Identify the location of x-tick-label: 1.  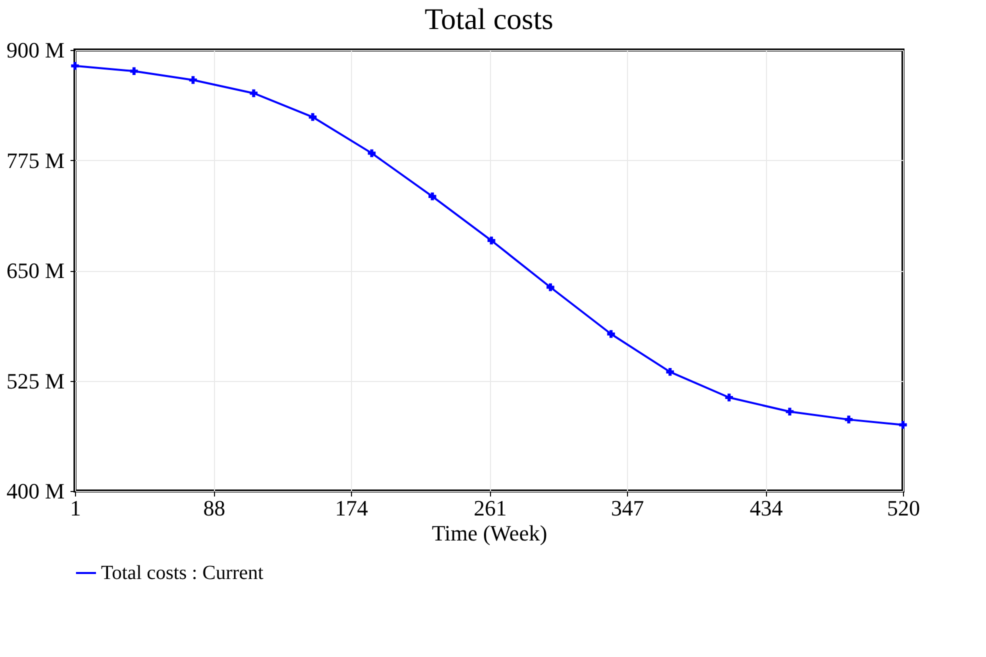
(75, 508).